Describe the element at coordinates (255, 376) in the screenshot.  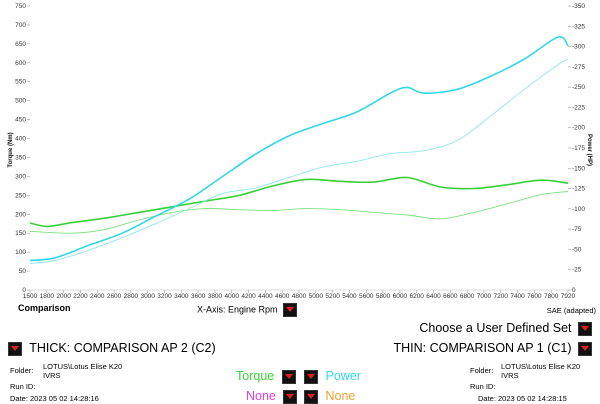
I see `torque-selector-label: Torque` at that location.